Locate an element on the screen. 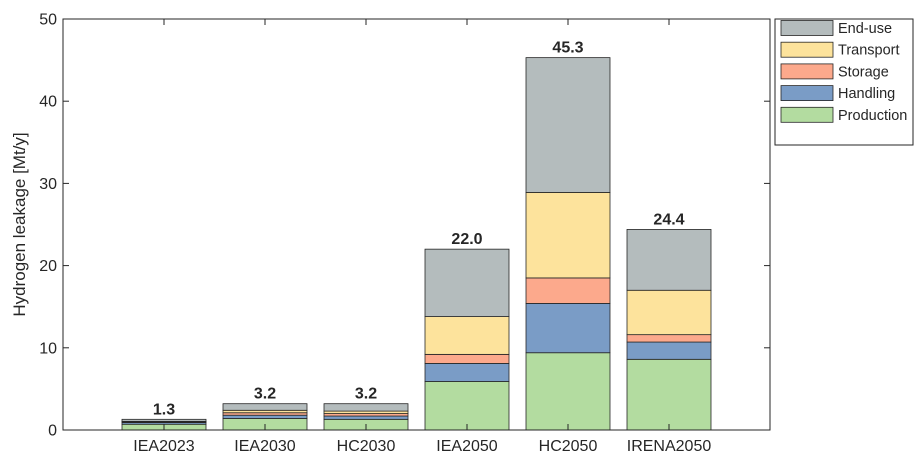 Image resolution: width=914 pixels, height=457 pixels. y-tick-label: 40 is located at coordinates (48, 102).